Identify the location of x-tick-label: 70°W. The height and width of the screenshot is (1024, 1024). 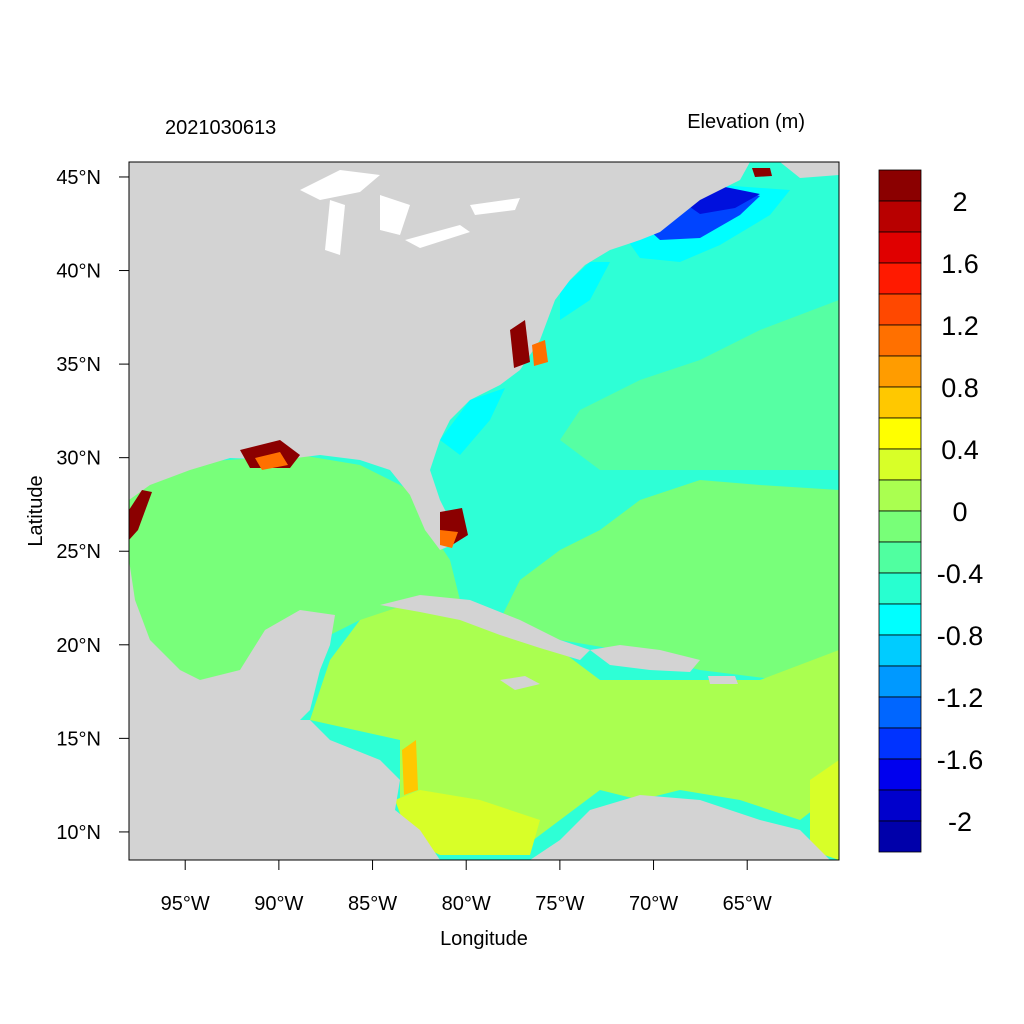
(653, 904).